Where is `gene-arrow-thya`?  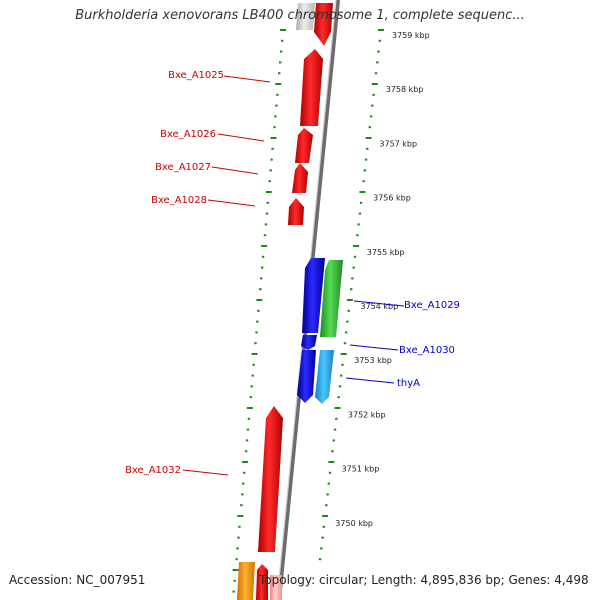 gene-arrow-thya is located at coordinates (324, 377).